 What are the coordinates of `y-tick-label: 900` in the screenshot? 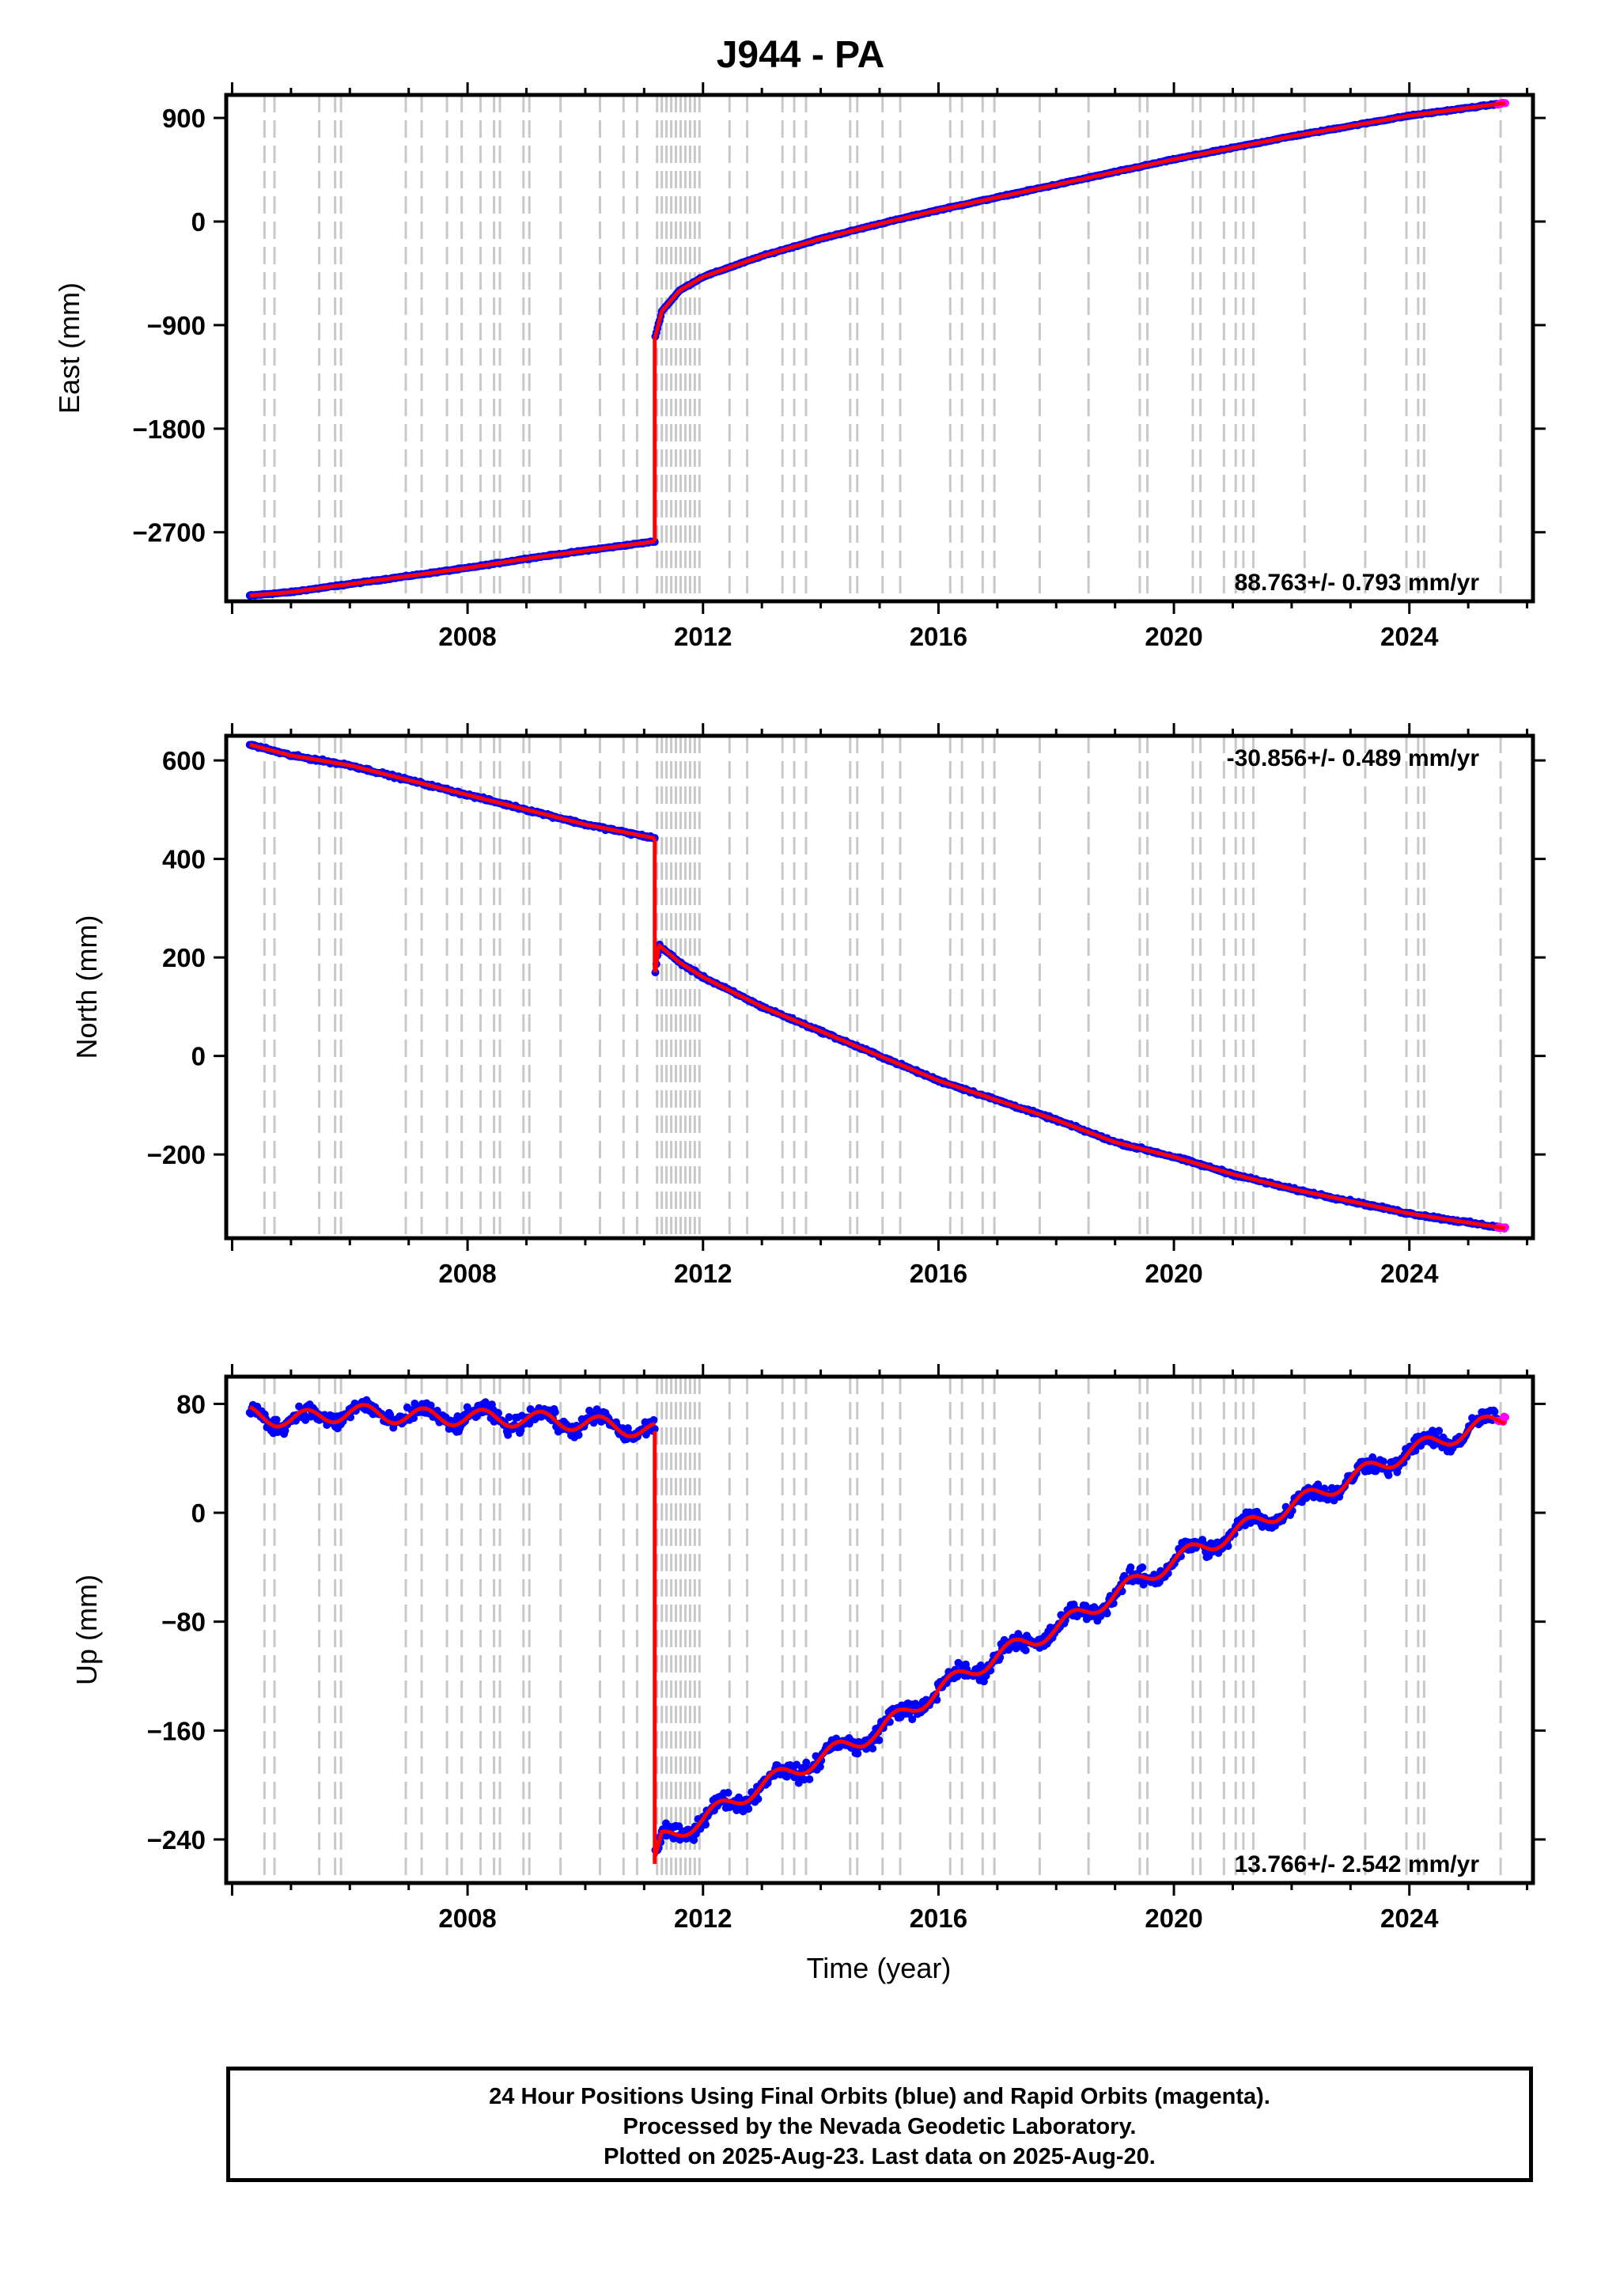 It's located at (184, 118).